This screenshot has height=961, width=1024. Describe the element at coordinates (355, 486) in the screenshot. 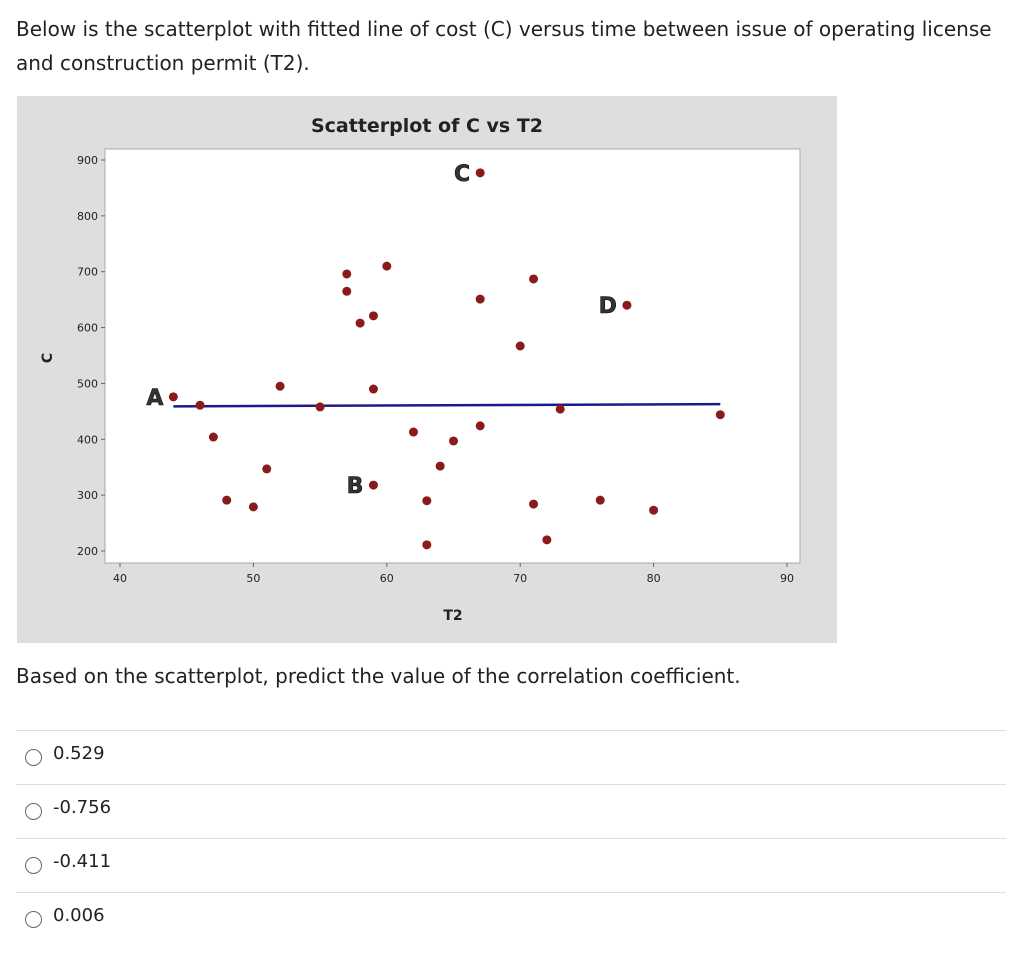

I see `point-label: B` at that location.